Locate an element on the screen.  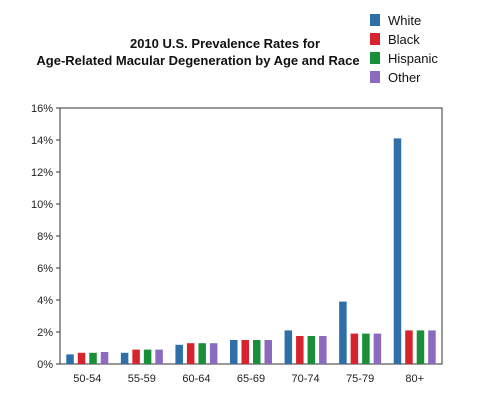
y-tick-label: 4% is located at coordinates (45, 301).